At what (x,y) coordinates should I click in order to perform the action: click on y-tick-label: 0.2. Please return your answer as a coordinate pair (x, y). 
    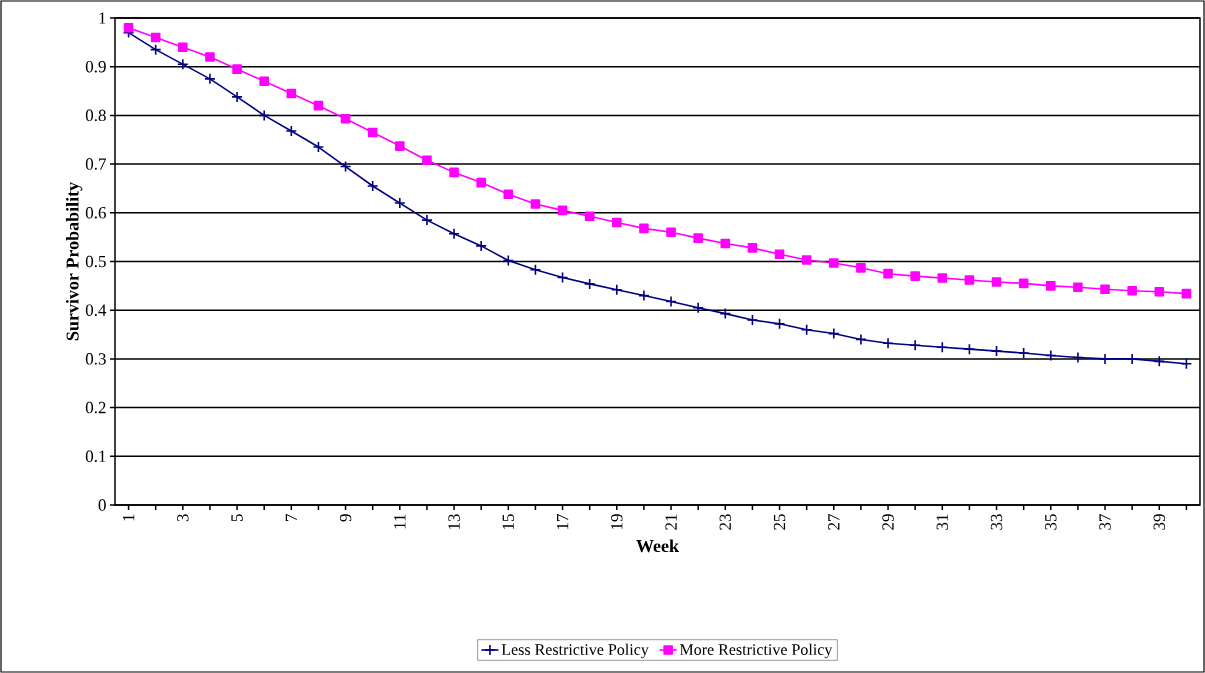
    Looking at the image, I should click on (95, 407).